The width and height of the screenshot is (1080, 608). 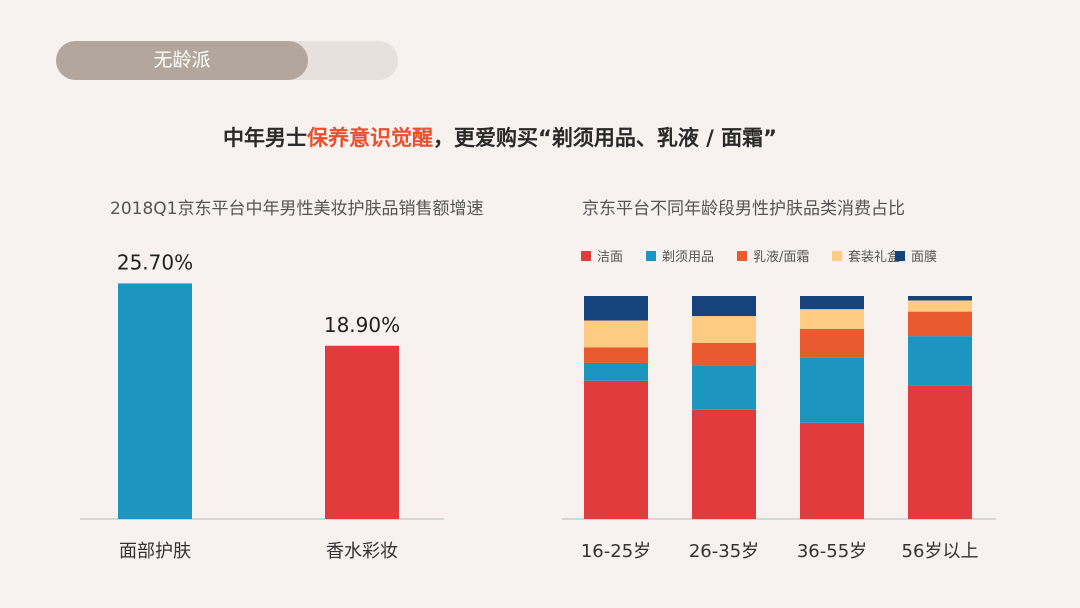 What do you see at coordinates (781, 257) in the screenshot?
I see `legend-label-3: 乳液/面霜` at bounding box center [781, 257].